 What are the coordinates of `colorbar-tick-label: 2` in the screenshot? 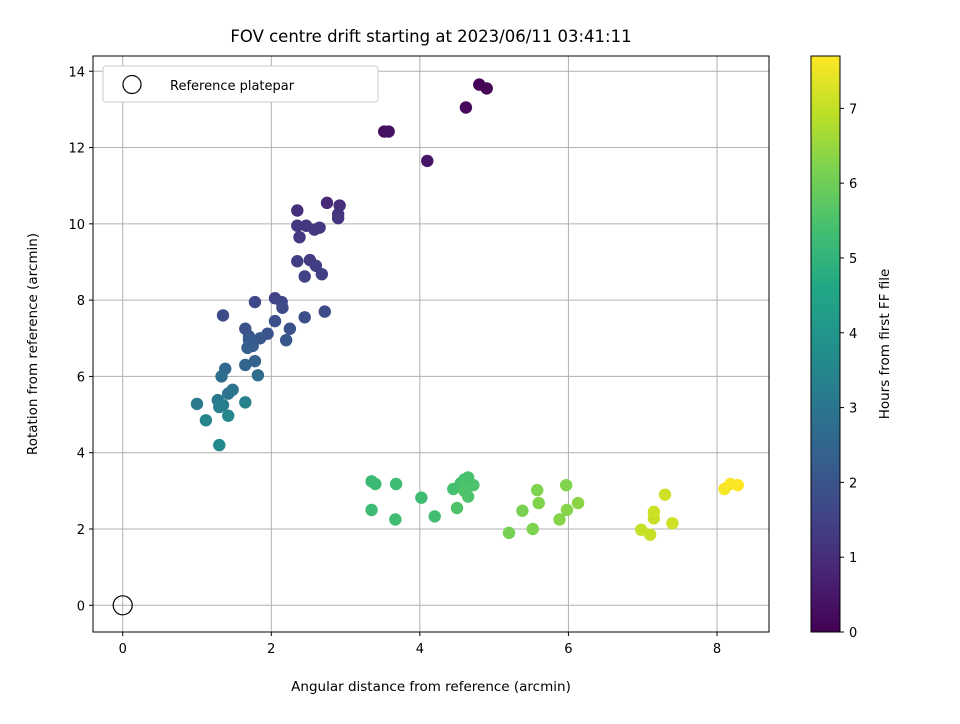 It's located at (853, 483).